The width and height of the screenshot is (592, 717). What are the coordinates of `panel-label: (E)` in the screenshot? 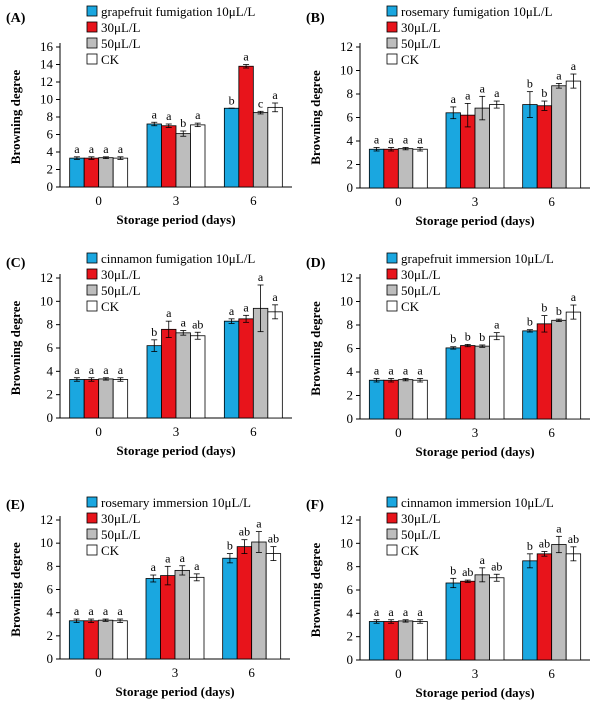 It's located at (15, 505).